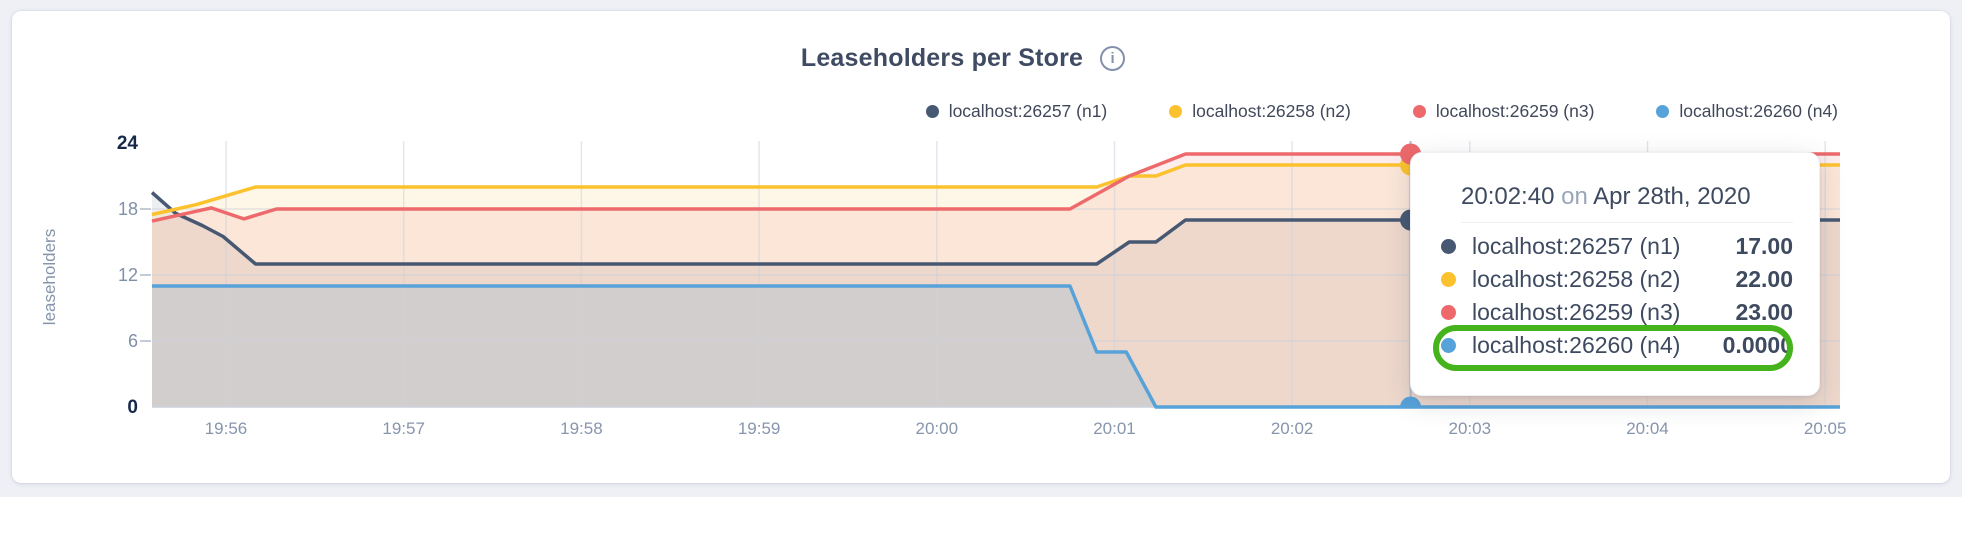 The height and width of the screenshot is (534, 1962). What do you see at coordinates (1292, 428) in the screenshot?
I see `x-axis-label: 20:02` at bounding box center [1292, 428].